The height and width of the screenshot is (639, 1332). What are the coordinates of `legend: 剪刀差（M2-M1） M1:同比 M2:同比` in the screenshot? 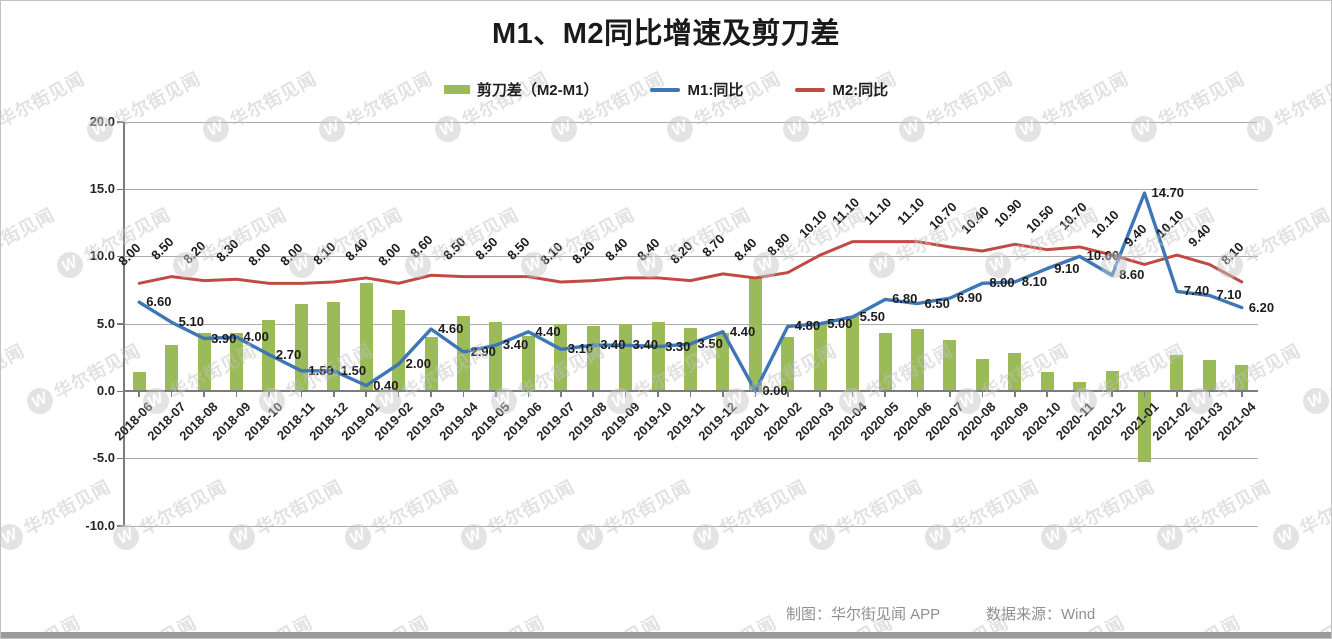 It's located at (666, 89).